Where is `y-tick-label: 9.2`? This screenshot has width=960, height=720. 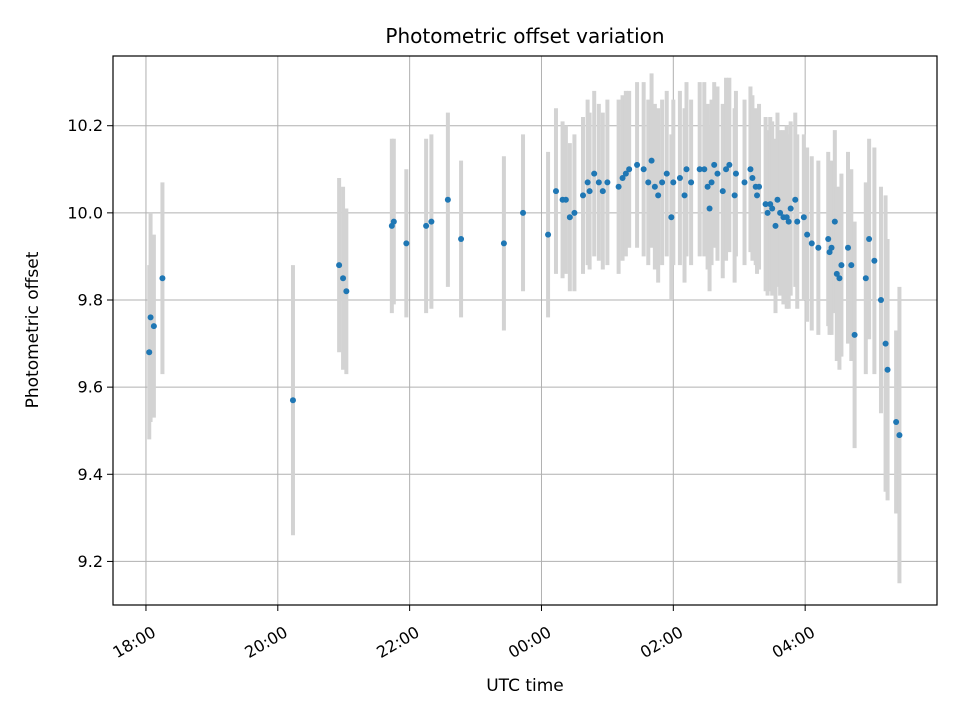
y-tick-label: 9.2 is located at coordinates (90, 561).